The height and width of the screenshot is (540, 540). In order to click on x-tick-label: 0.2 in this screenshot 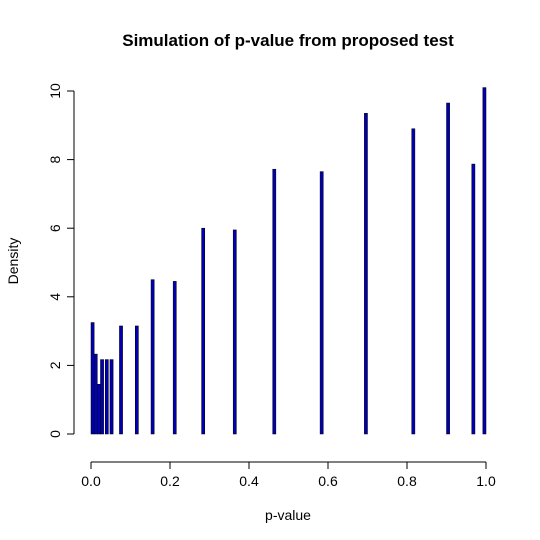, I will do `click(170, 481)`.